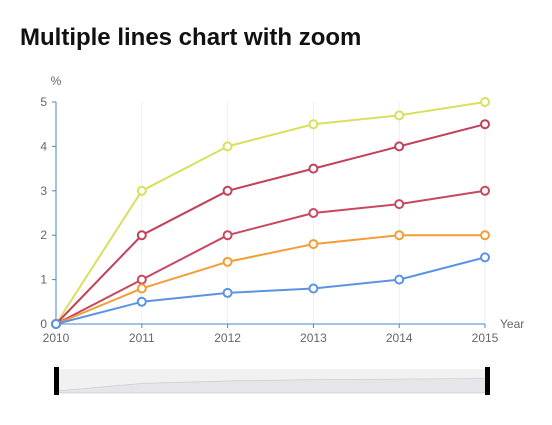  Describe the element at coordinates (512, 324) in the screenshot. I see `x-axis-name: Year` at that location.